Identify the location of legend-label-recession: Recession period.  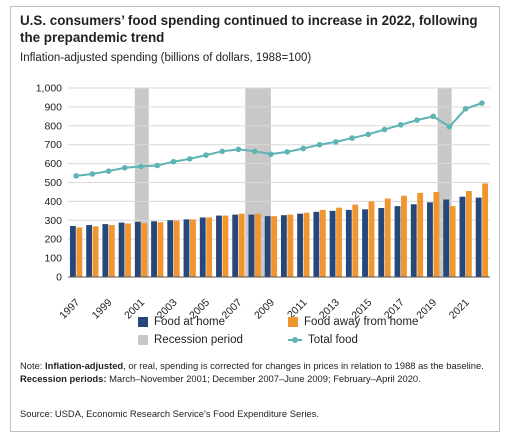
(198, 340).